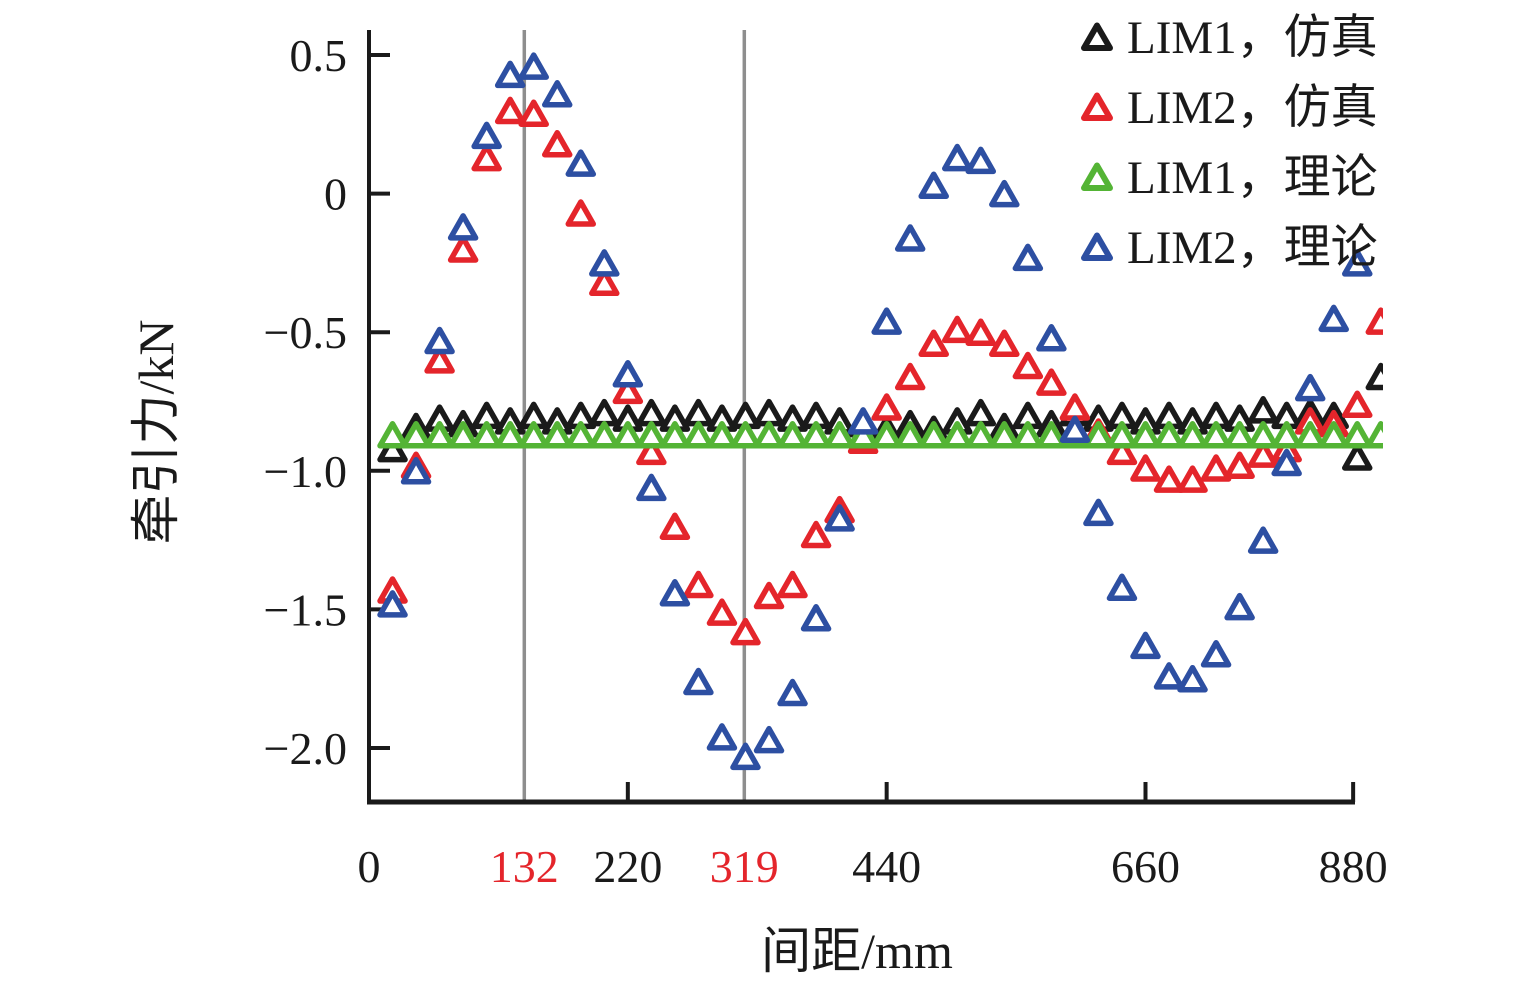 The height and width of the screenshot is (993, 1535). What do you see at coordinates (1252, 38) in the screenshot?
I see `legend-label: LIM1，仿真` at bounding box center [1252, 38].